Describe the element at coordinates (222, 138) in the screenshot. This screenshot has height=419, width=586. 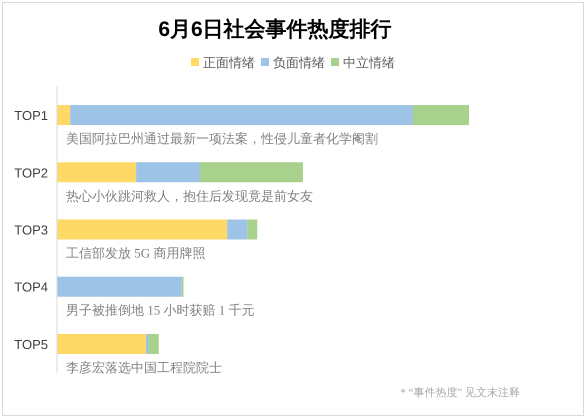
I see `annotation: 美国阿拉巴州通过最新一项法案，性侵儿童者化学阉割` at that location.